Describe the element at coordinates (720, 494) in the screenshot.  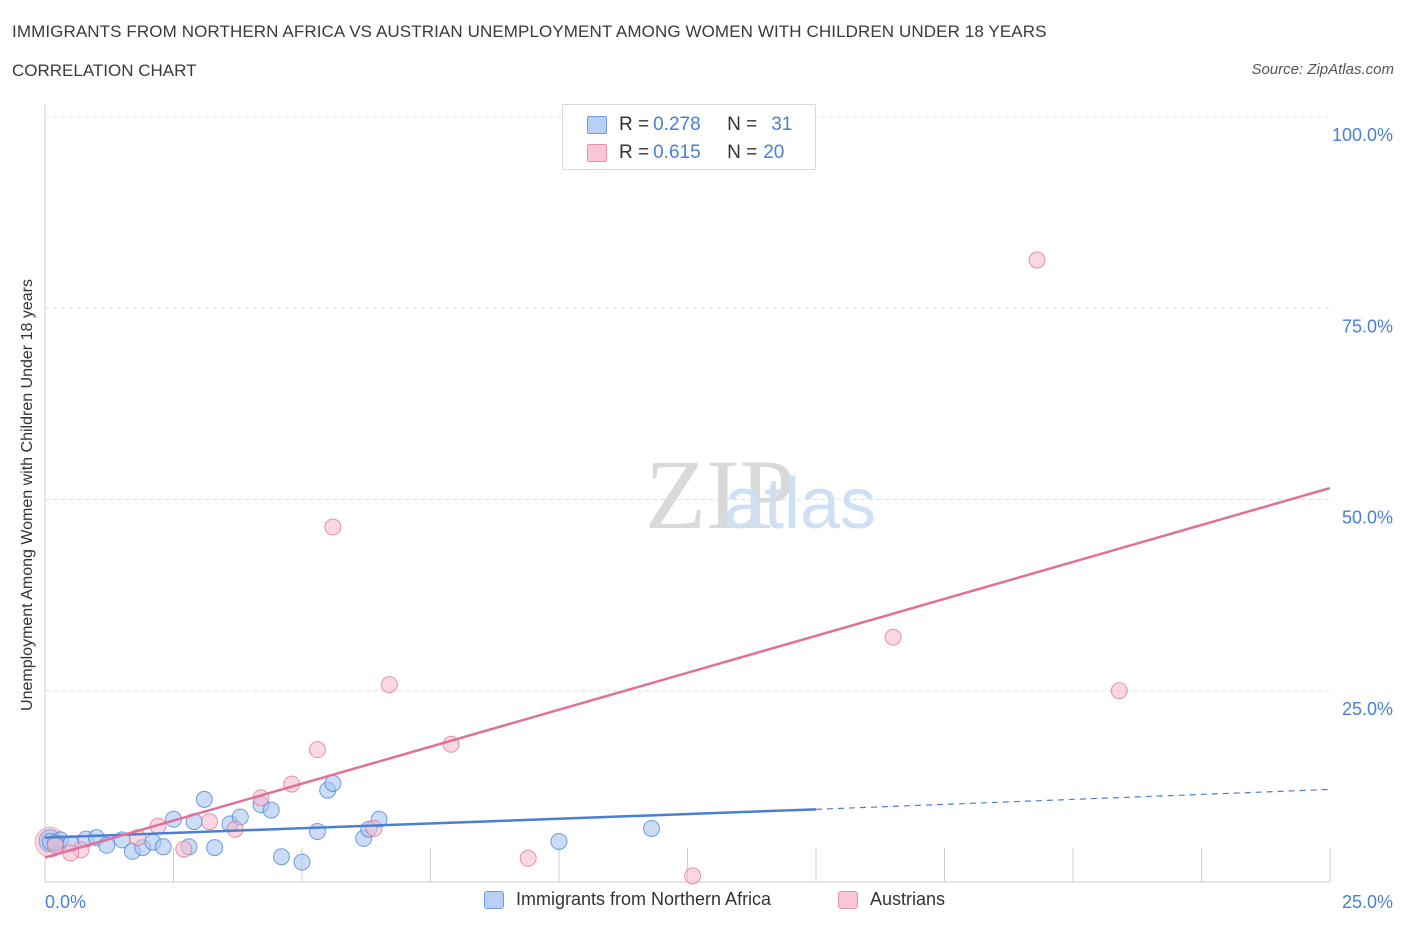
I see `watermark-zip: ZIP` at that location.